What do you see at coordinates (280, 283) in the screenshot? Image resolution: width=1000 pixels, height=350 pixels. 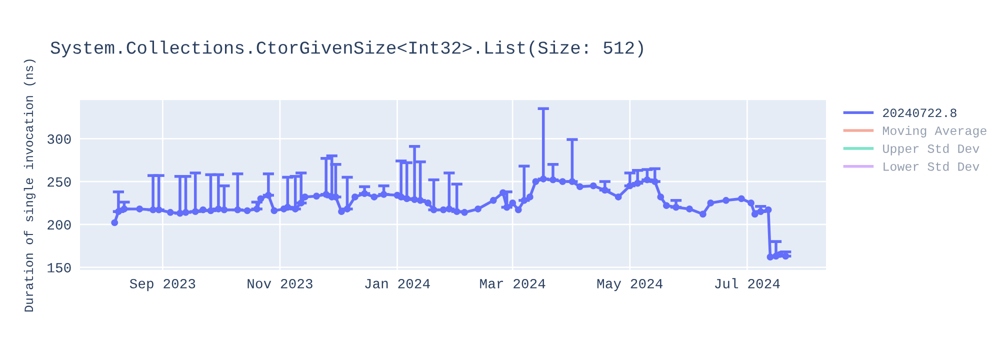 I see `x-tick-label: Nov 2023` at bounding box center [280, 283].